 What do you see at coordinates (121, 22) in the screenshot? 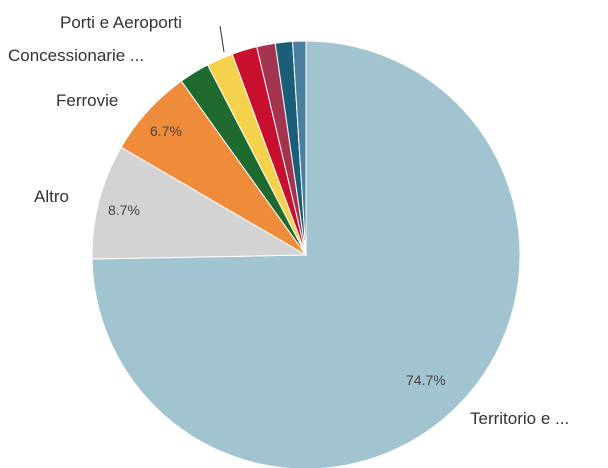
I see `slice-label-porti-aeroporti: Porti e Aeroporti` at bounding box center [121, 22].